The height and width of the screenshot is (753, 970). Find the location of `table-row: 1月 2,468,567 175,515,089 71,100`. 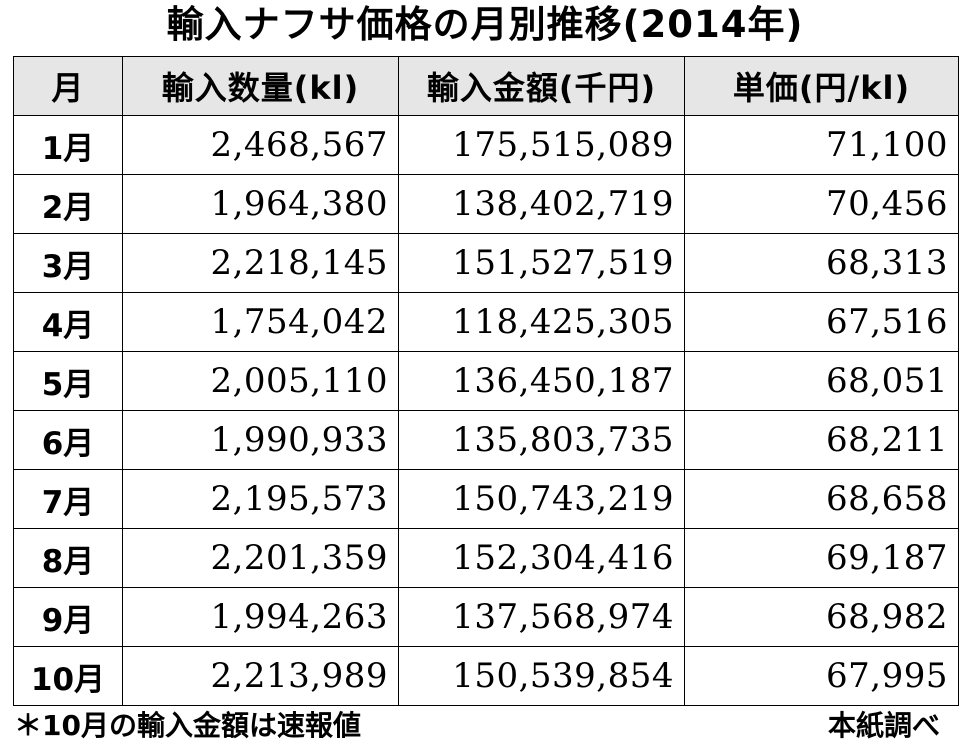

table-row: 1月 2,468,567 175,515,089 71,100 is located at coordinates (486, 145).